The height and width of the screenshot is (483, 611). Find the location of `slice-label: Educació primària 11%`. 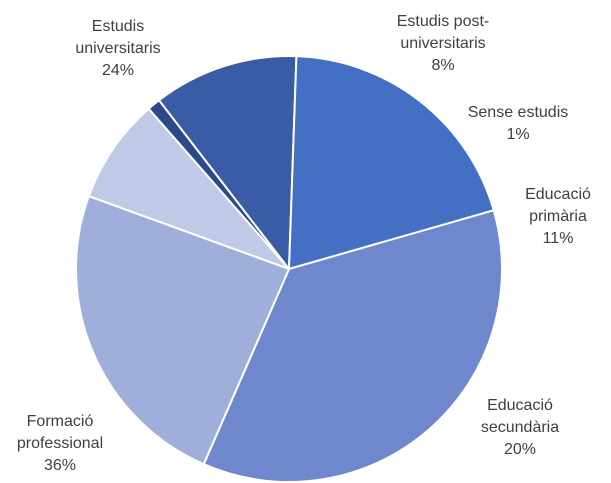

slice-label: Educació primària 11% is located at coordinates (558, 216).